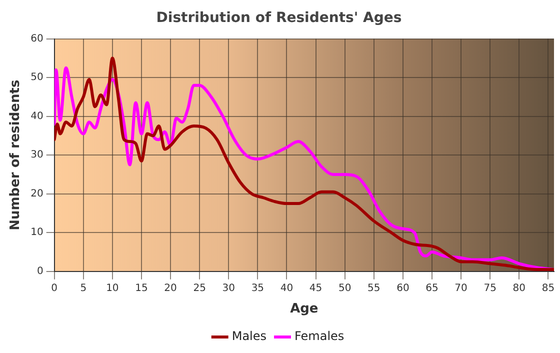 The width and height of the screenshot is (560, 353). I want to click on chart-title: Distribution of Residents' Ages, so click(279, 18).